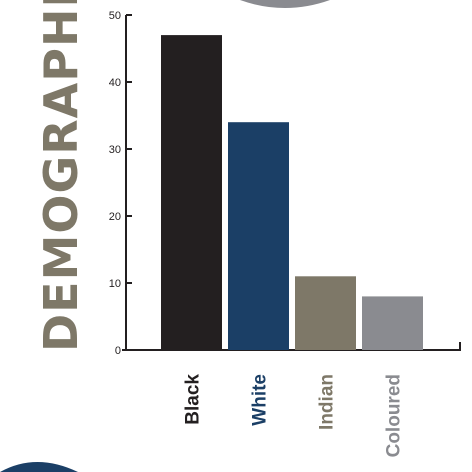 The image size is (472, 472). I want to click on bar-coloured, so click(392, 323).